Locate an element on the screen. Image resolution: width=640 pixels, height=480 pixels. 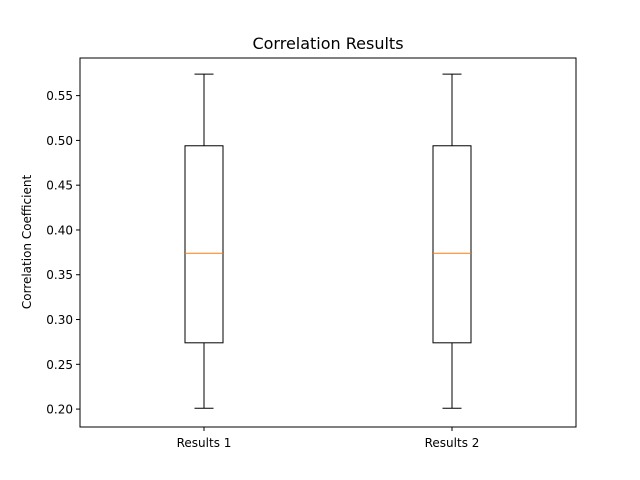
y-tick-label: 0.30 is located at coordinates (59, 320).